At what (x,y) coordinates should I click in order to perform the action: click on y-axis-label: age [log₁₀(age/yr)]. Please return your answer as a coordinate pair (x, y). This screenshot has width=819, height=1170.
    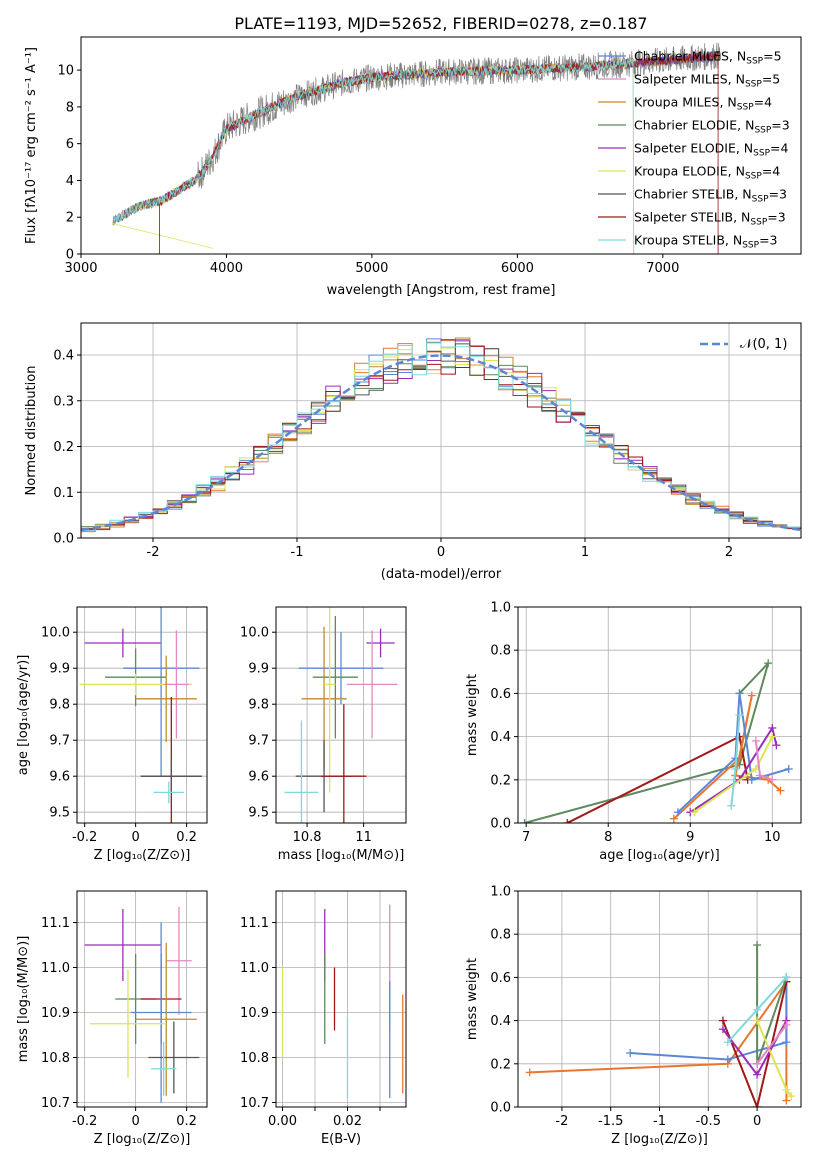
    Looking at the image, I should click on (23, 715).